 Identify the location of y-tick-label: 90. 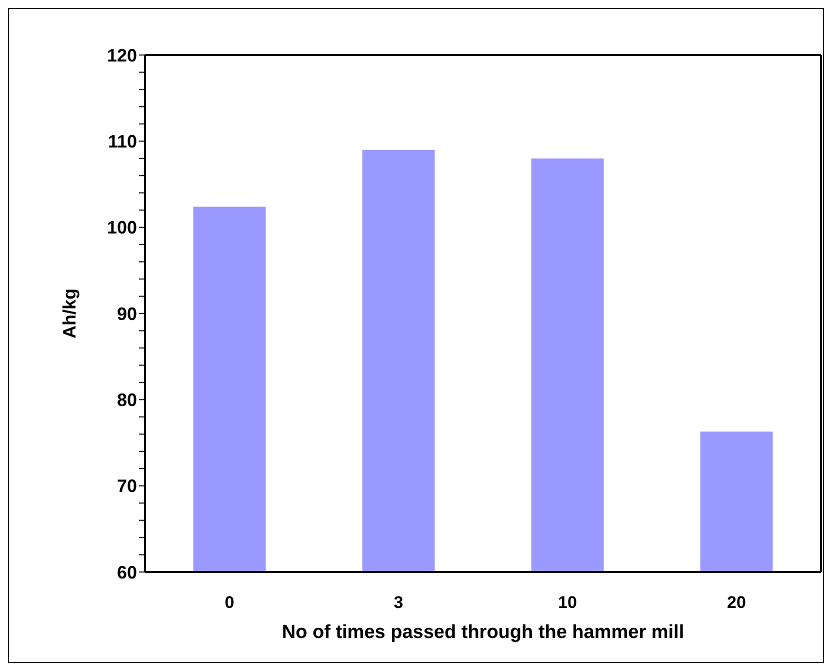
(126, 314).